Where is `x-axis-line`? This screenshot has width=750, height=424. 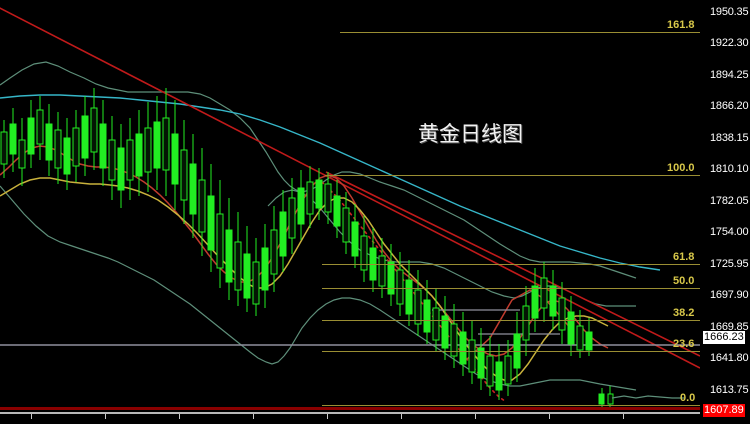 x-axis-line is located at coordinates (350, 413).